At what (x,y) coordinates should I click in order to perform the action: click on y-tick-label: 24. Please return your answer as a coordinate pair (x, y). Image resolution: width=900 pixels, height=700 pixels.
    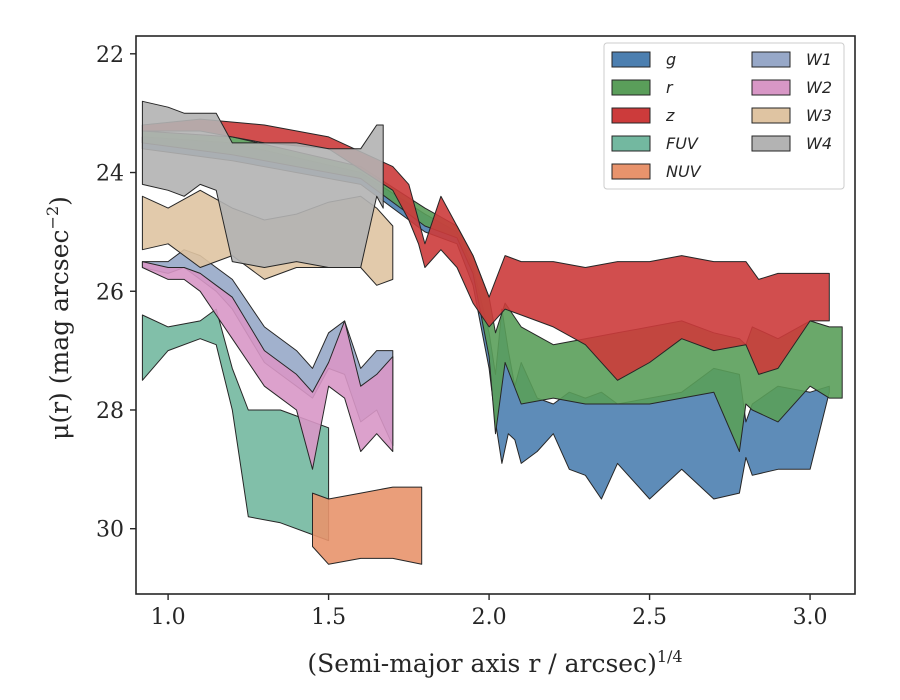
    Looking at the image, I should click on (110, 174).